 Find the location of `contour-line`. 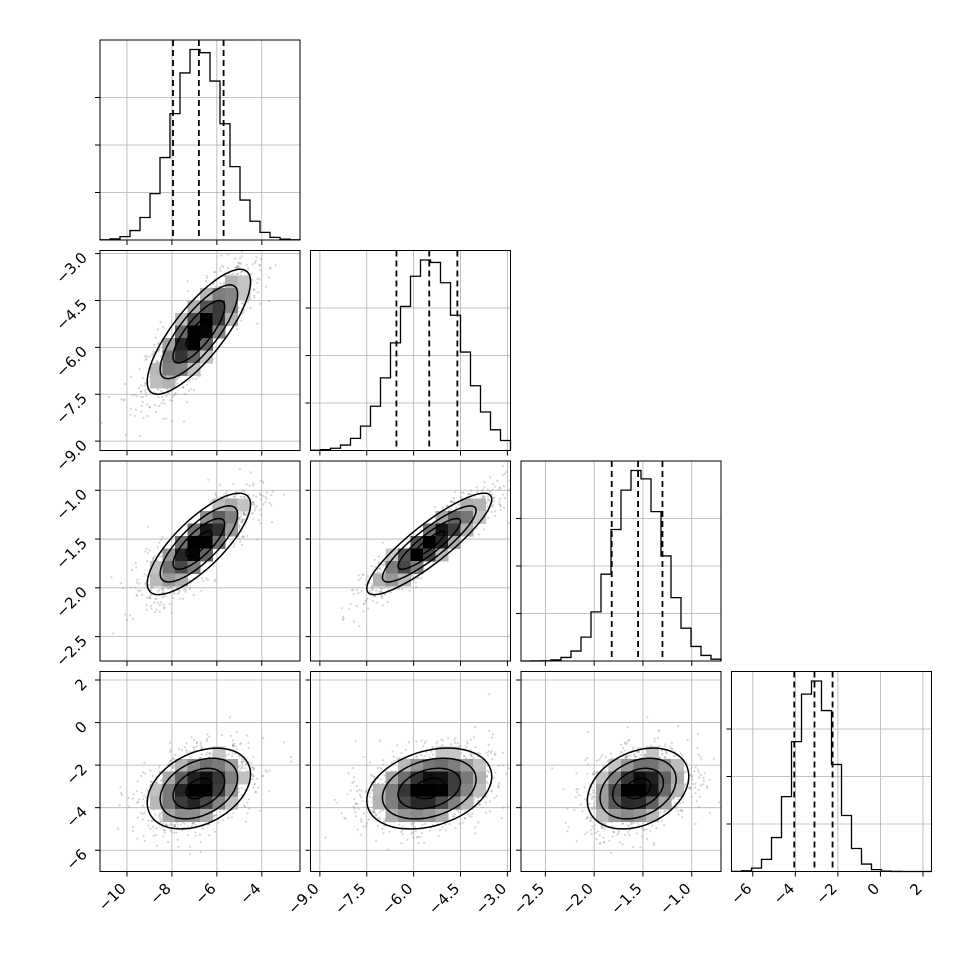

contour-line is located at coordinates (429, 544).